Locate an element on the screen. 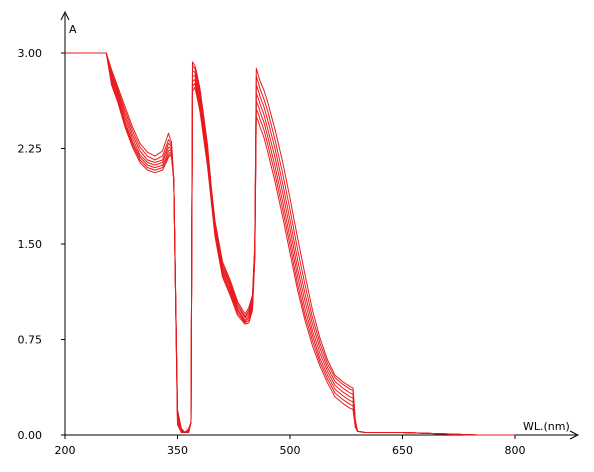 This screenshot has width=594, height=472. x-tick-label: 800 is located at coordinates (515, 450).